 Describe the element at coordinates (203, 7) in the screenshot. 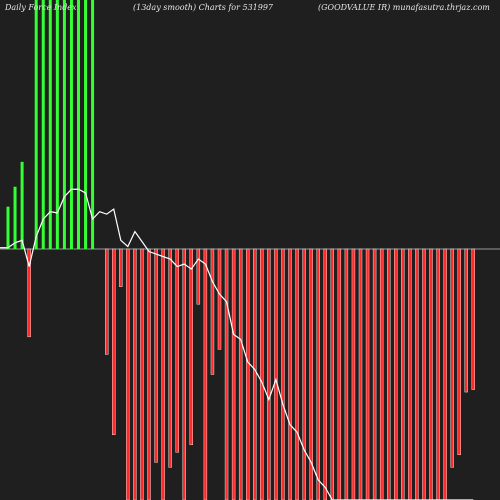

I see `chart-subtitle: (13day smooth) Charts for 531997` at that location.